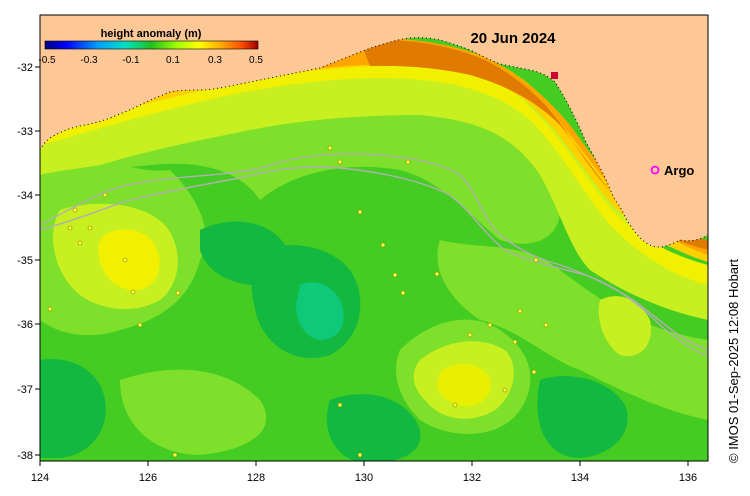  Describe the element at coordinates (582, 417) in the screenshot. I see `anomaly-darkgreen-east` at that location.